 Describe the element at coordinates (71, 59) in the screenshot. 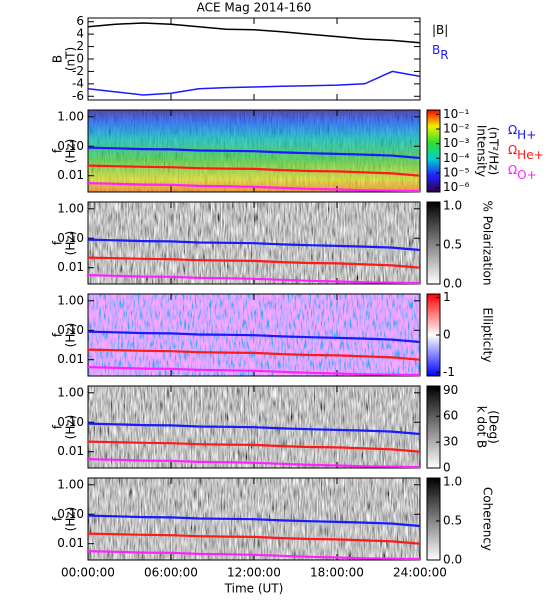

I see `y-axis-label: (nT)` at that location.